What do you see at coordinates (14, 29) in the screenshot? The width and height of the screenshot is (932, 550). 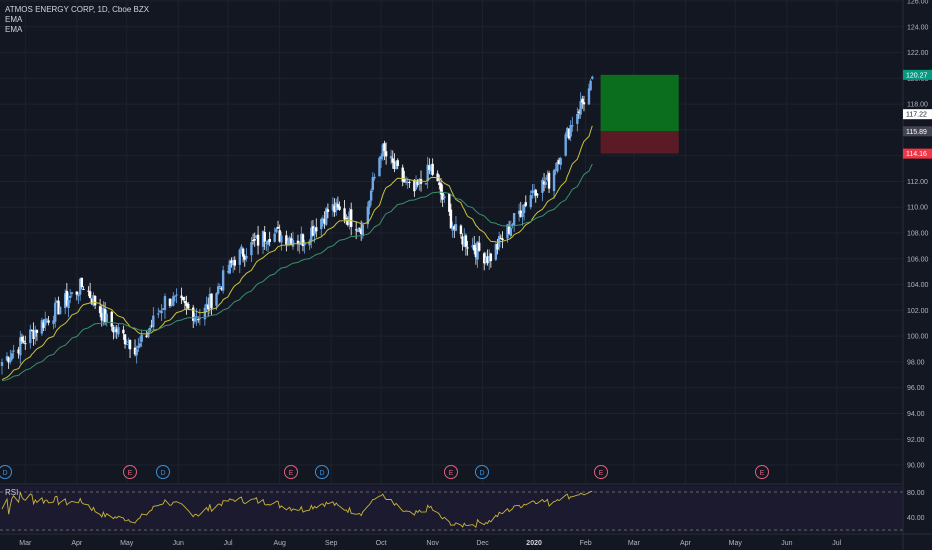 I see `ema-slow-legend: EMA` at bounding box center [14, 29].